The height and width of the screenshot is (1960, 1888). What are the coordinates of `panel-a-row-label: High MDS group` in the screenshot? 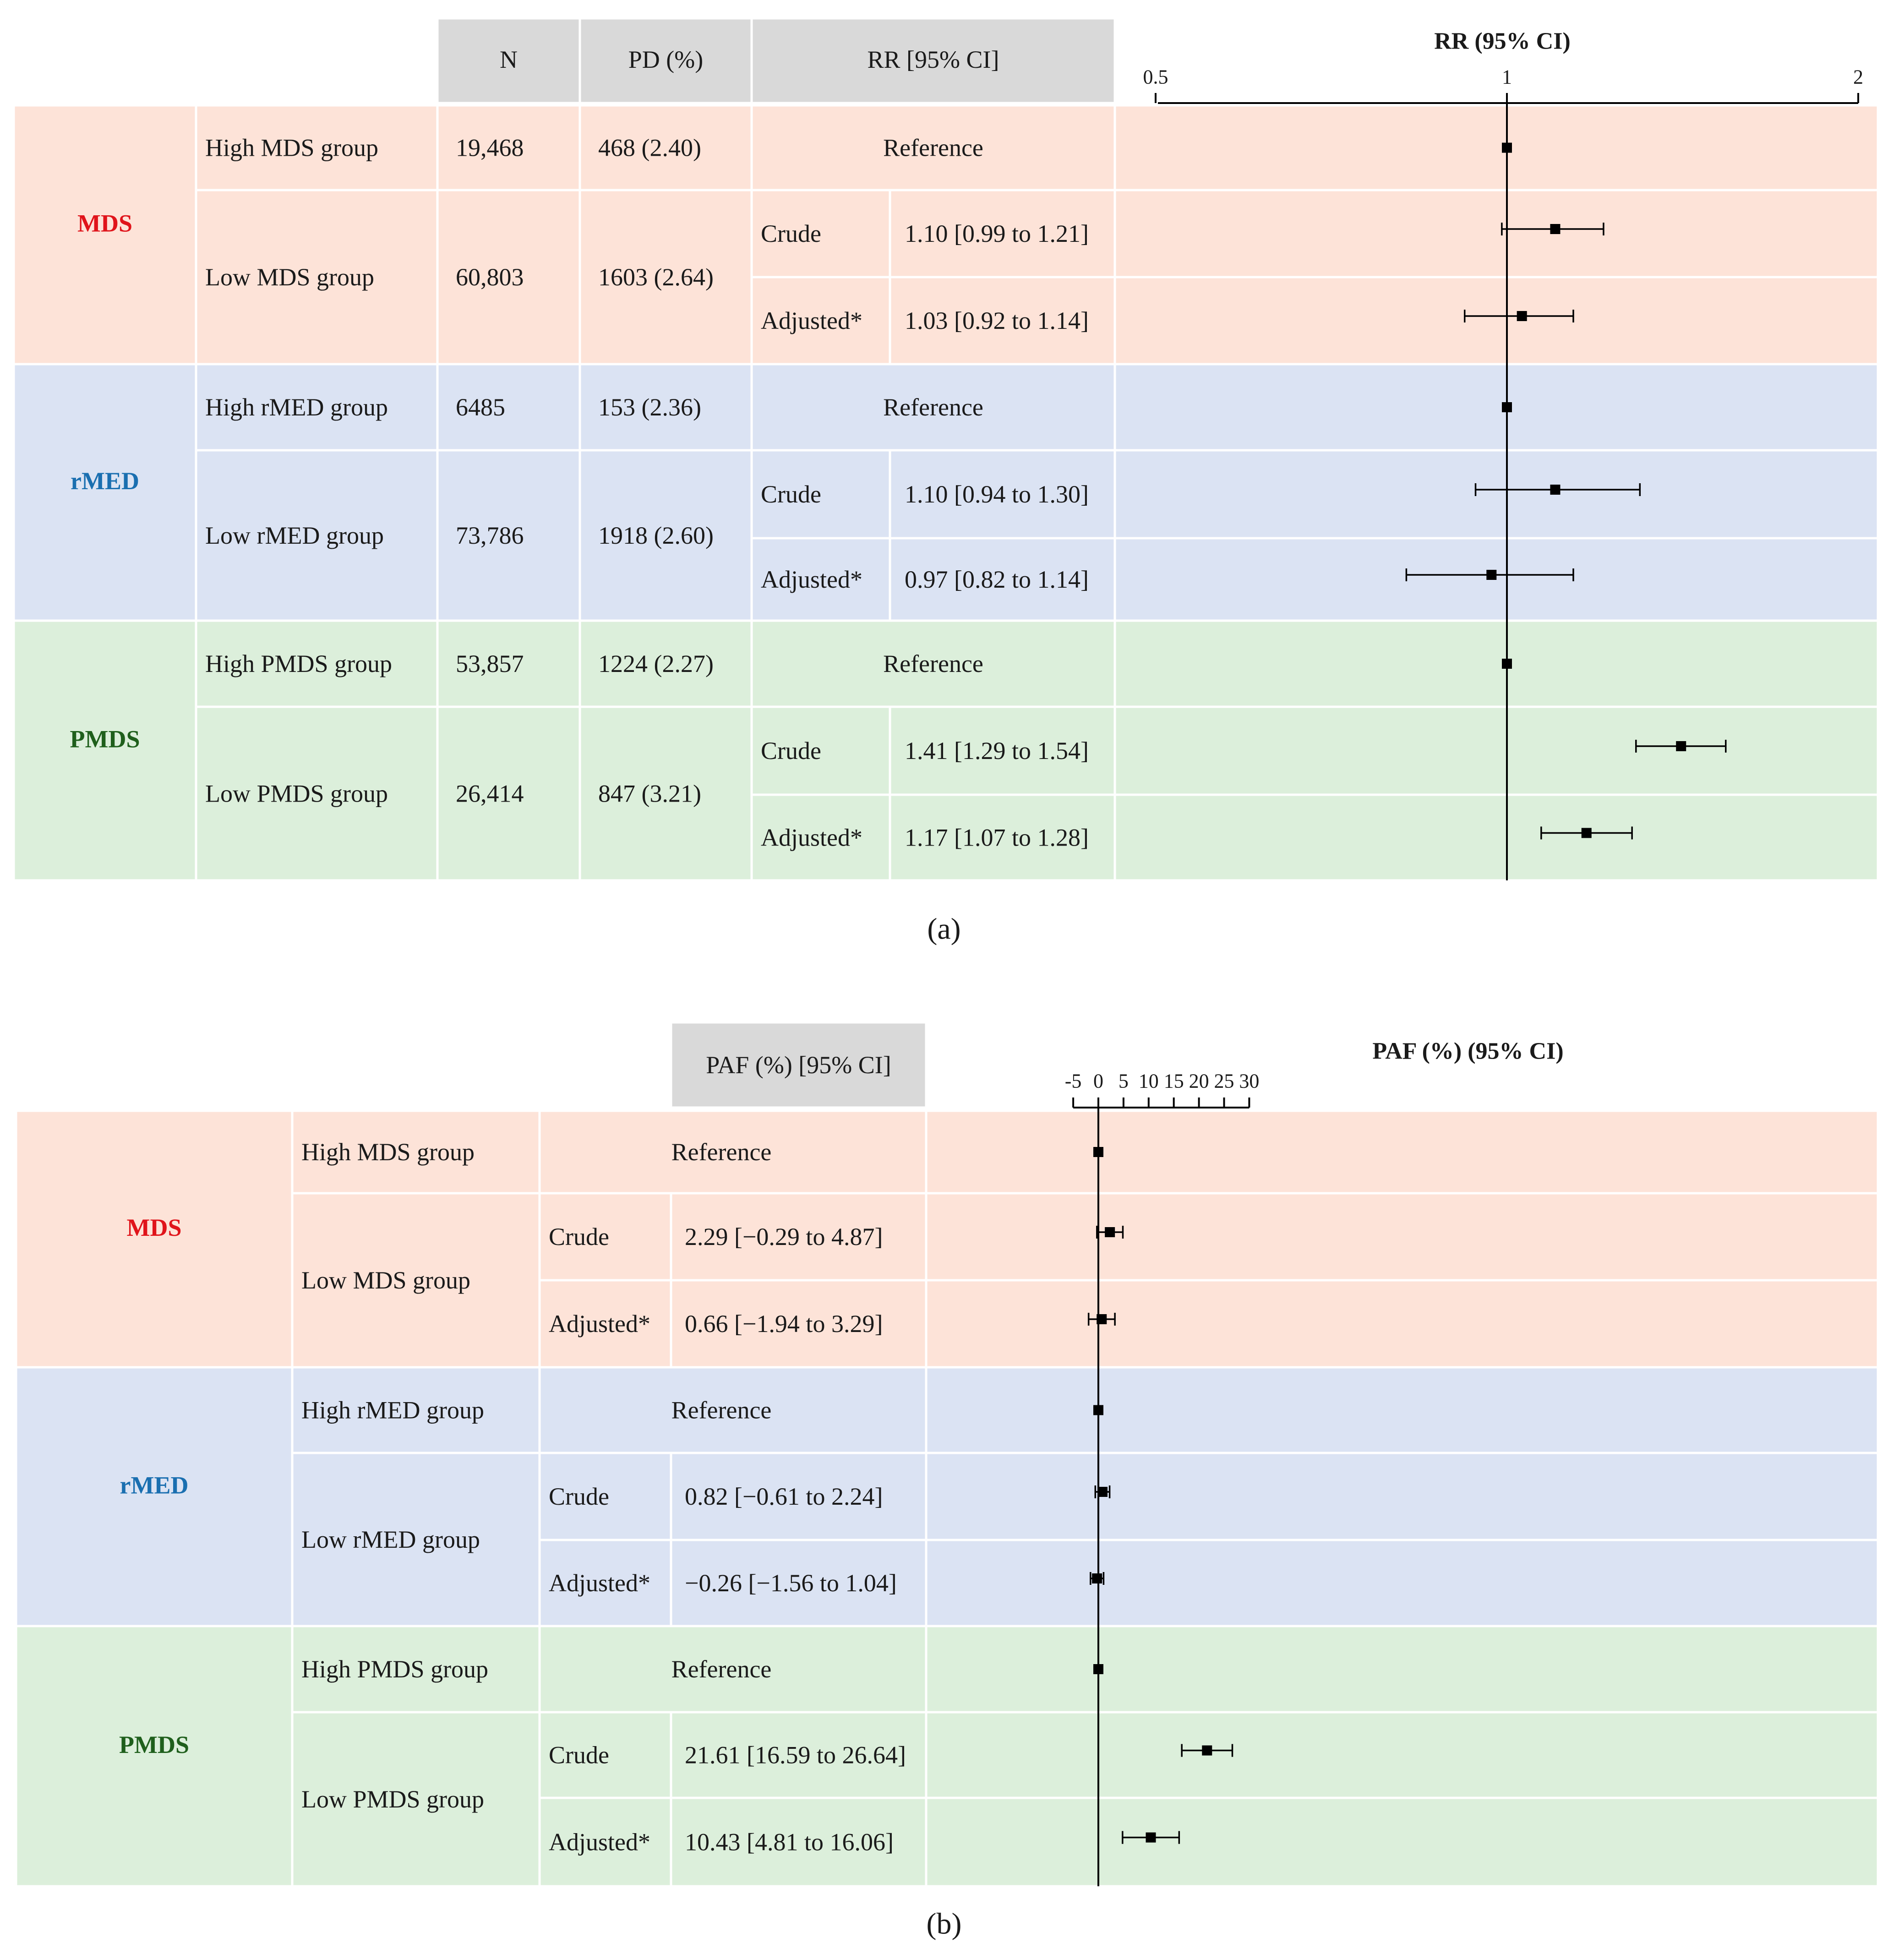 It's located at (291, 148).